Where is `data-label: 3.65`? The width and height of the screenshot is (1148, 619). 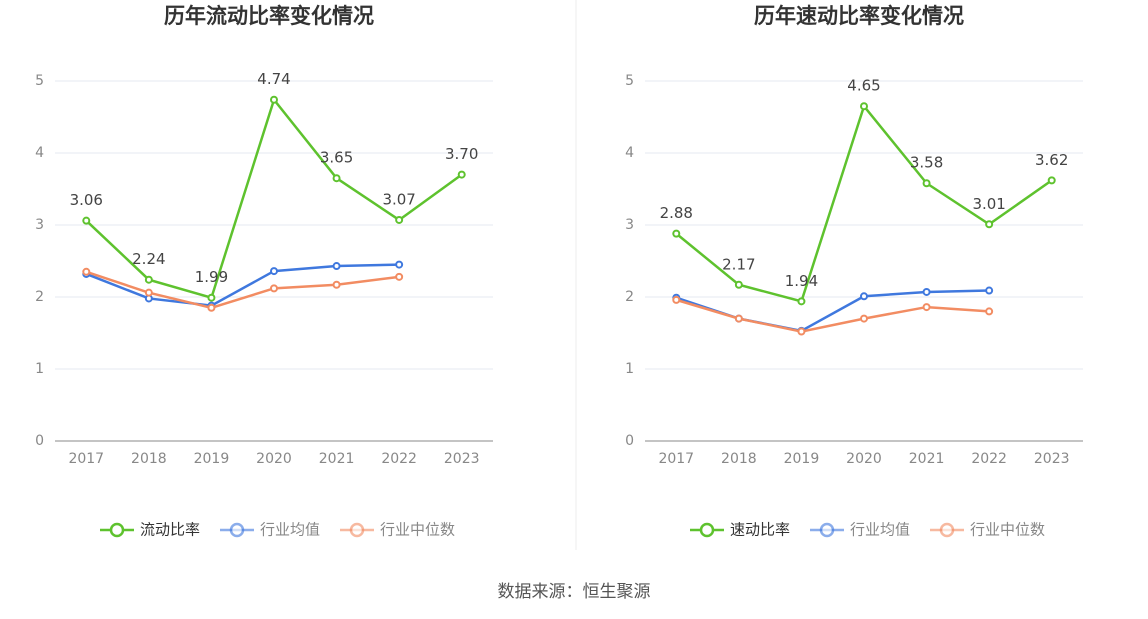
data-label: 3.65 is located at coordinates (336, 158).